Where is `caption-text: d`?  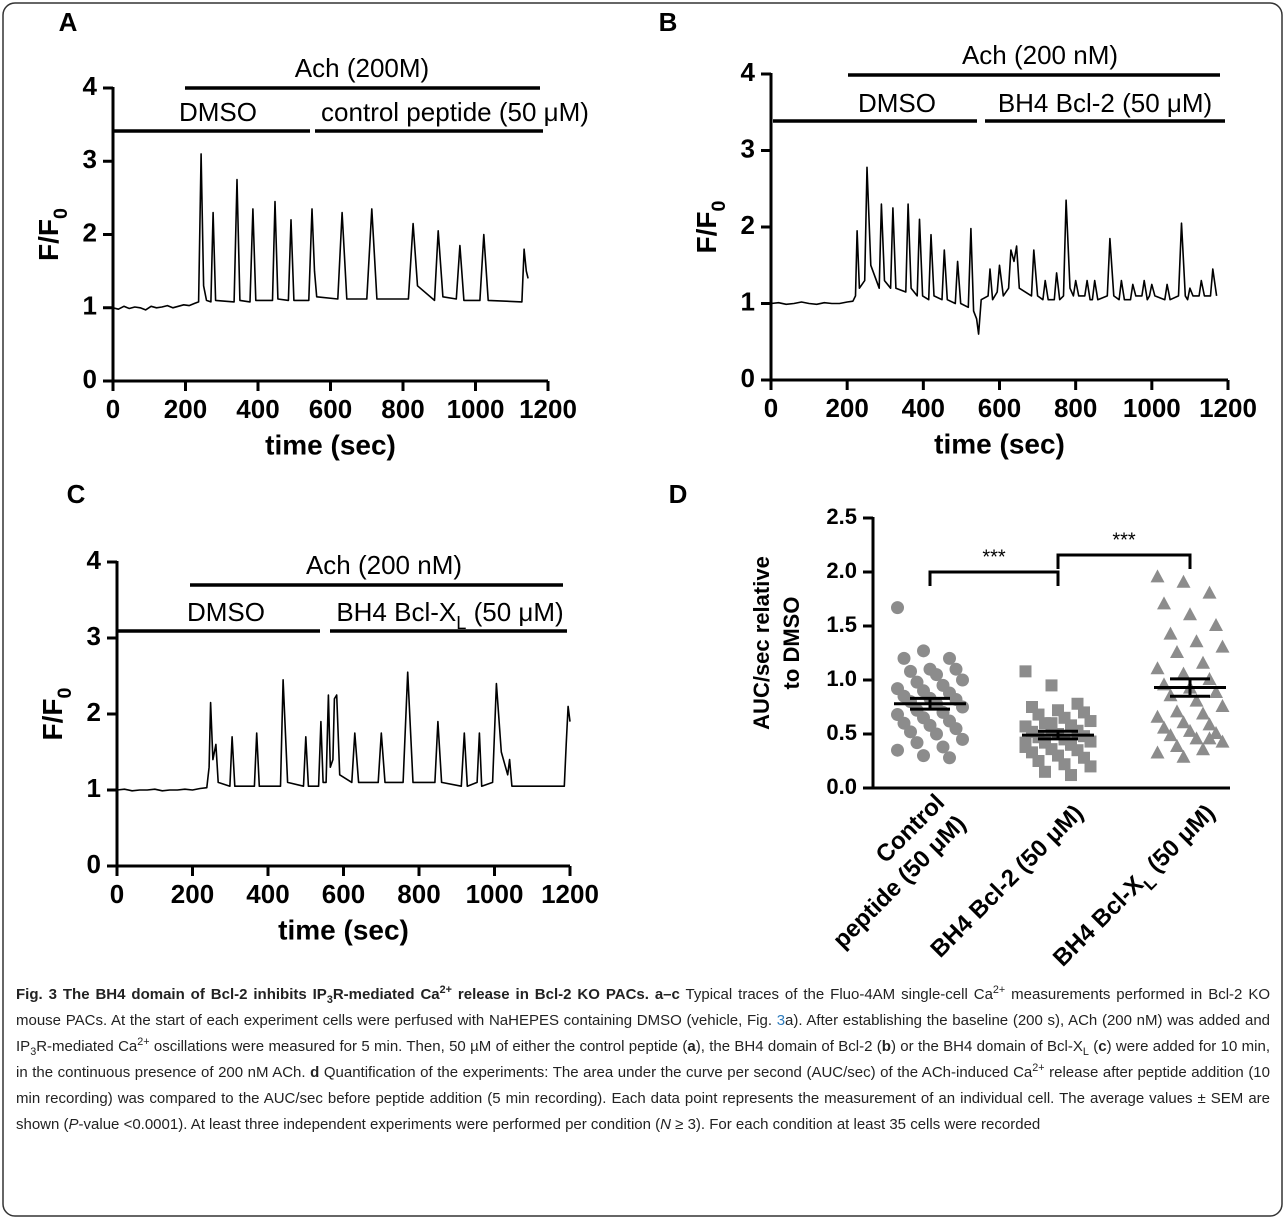 caption-text: d is located at coordinates (315, 1072).